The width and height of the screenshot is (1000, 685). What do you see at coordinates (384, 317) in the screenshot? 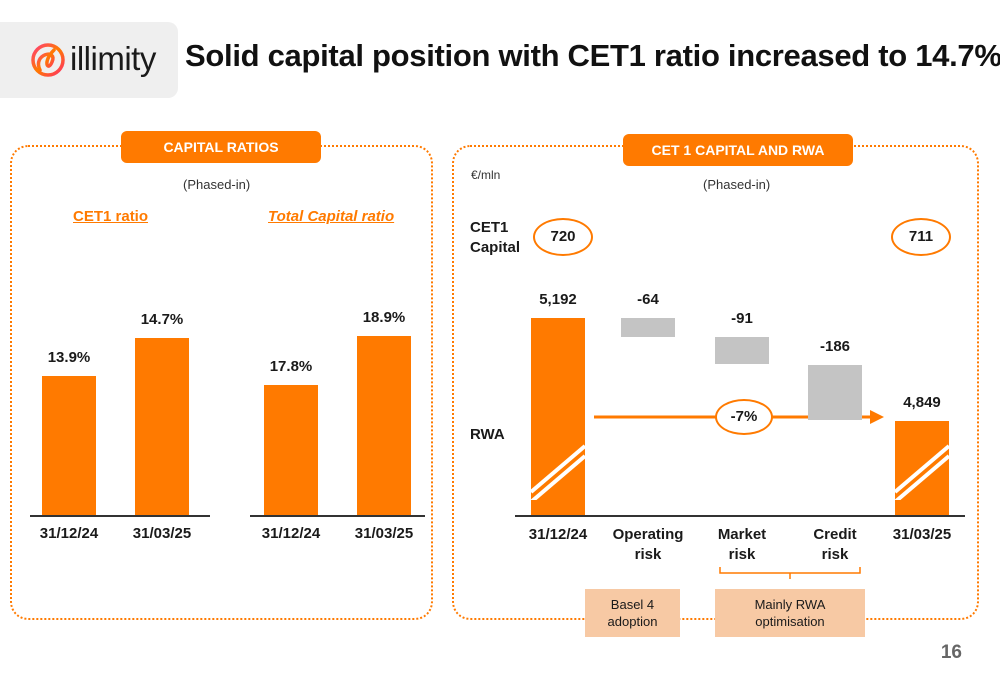
I see `total-value-label-2: 18.9%` at bounding box center [384, 317].